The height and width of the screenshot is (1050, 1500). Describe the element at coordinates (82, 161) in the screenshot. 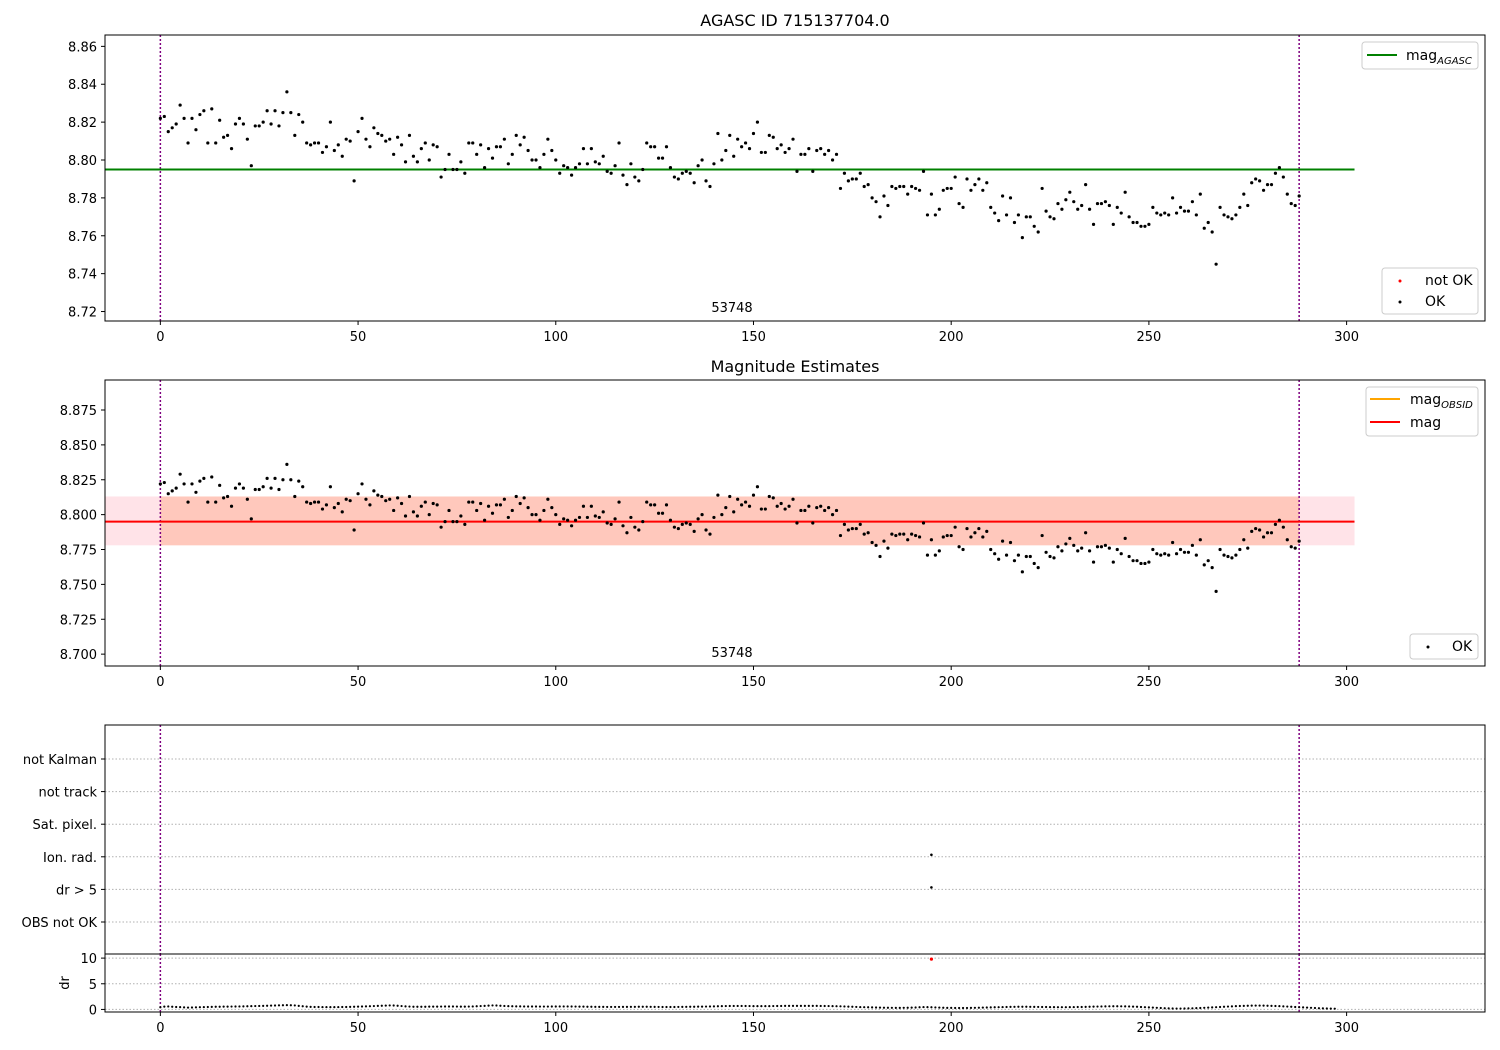

I see `agasc-ytick-label: 8.80` at that location.